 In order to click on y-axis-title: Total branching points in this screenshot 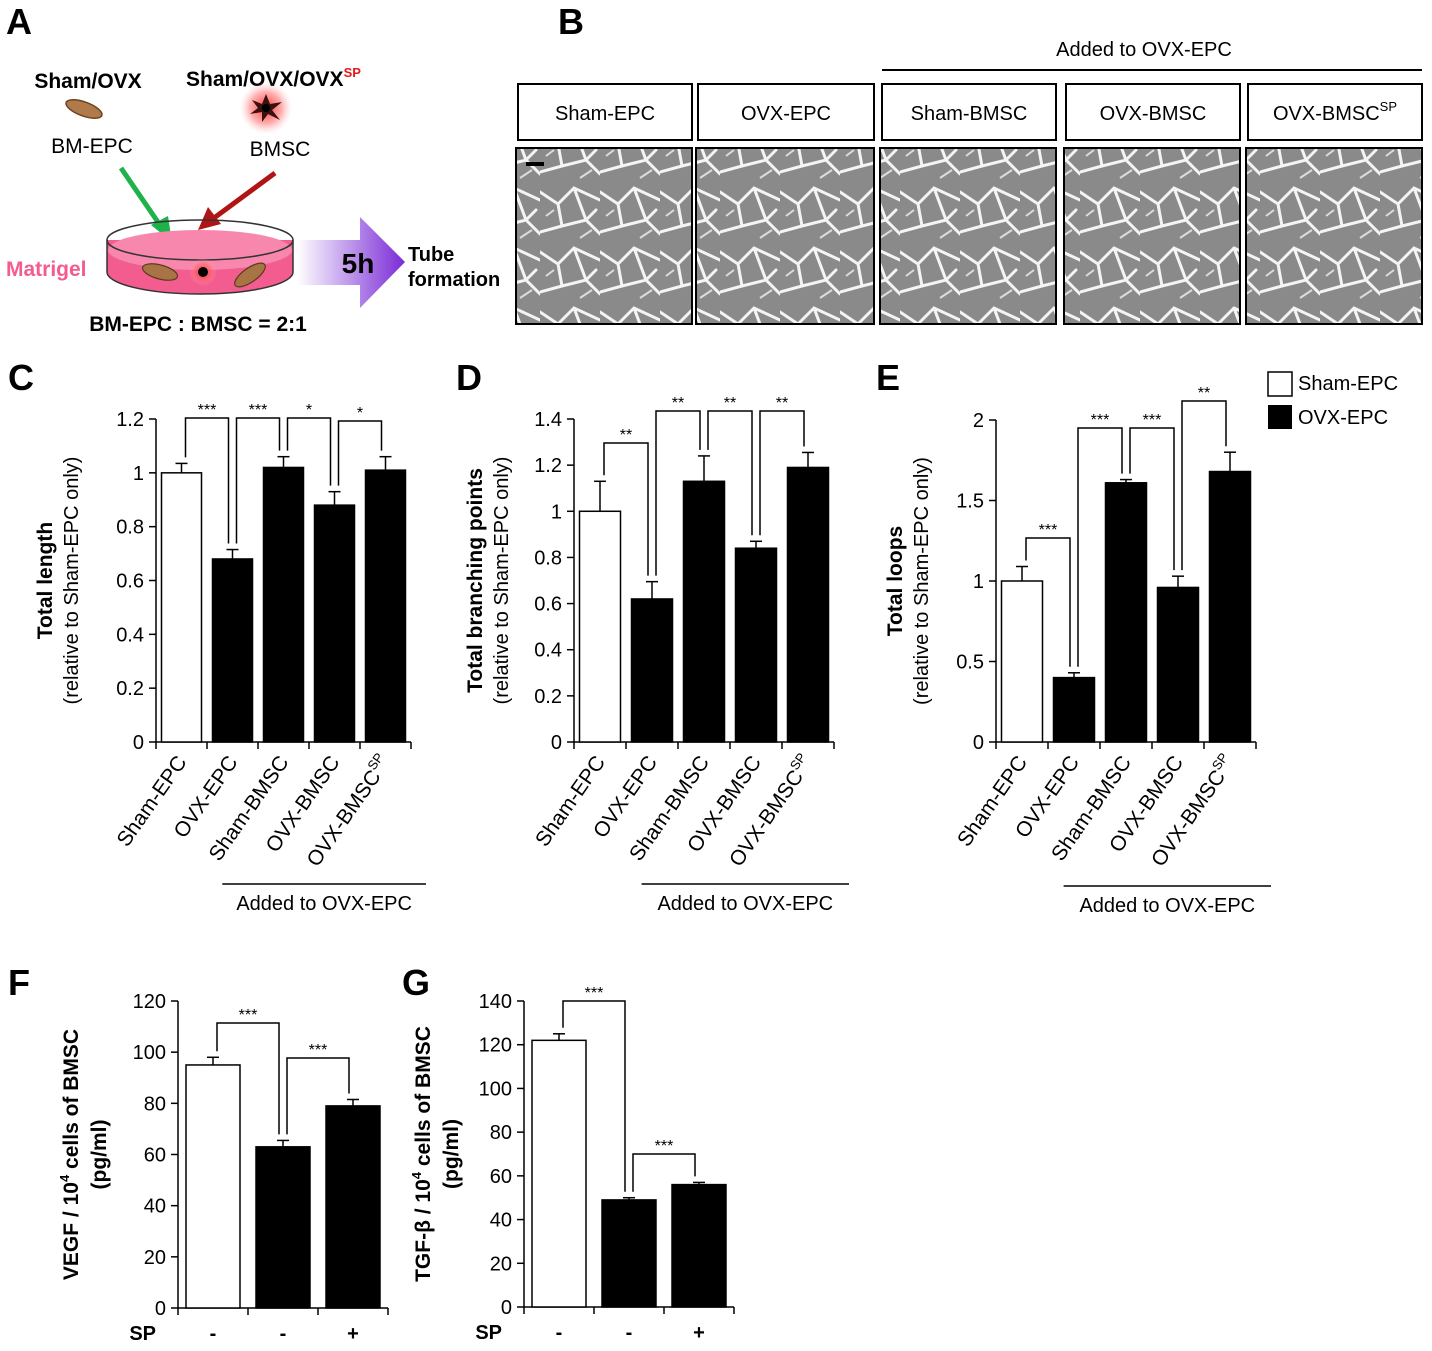, I will do `click(475, 580)`.